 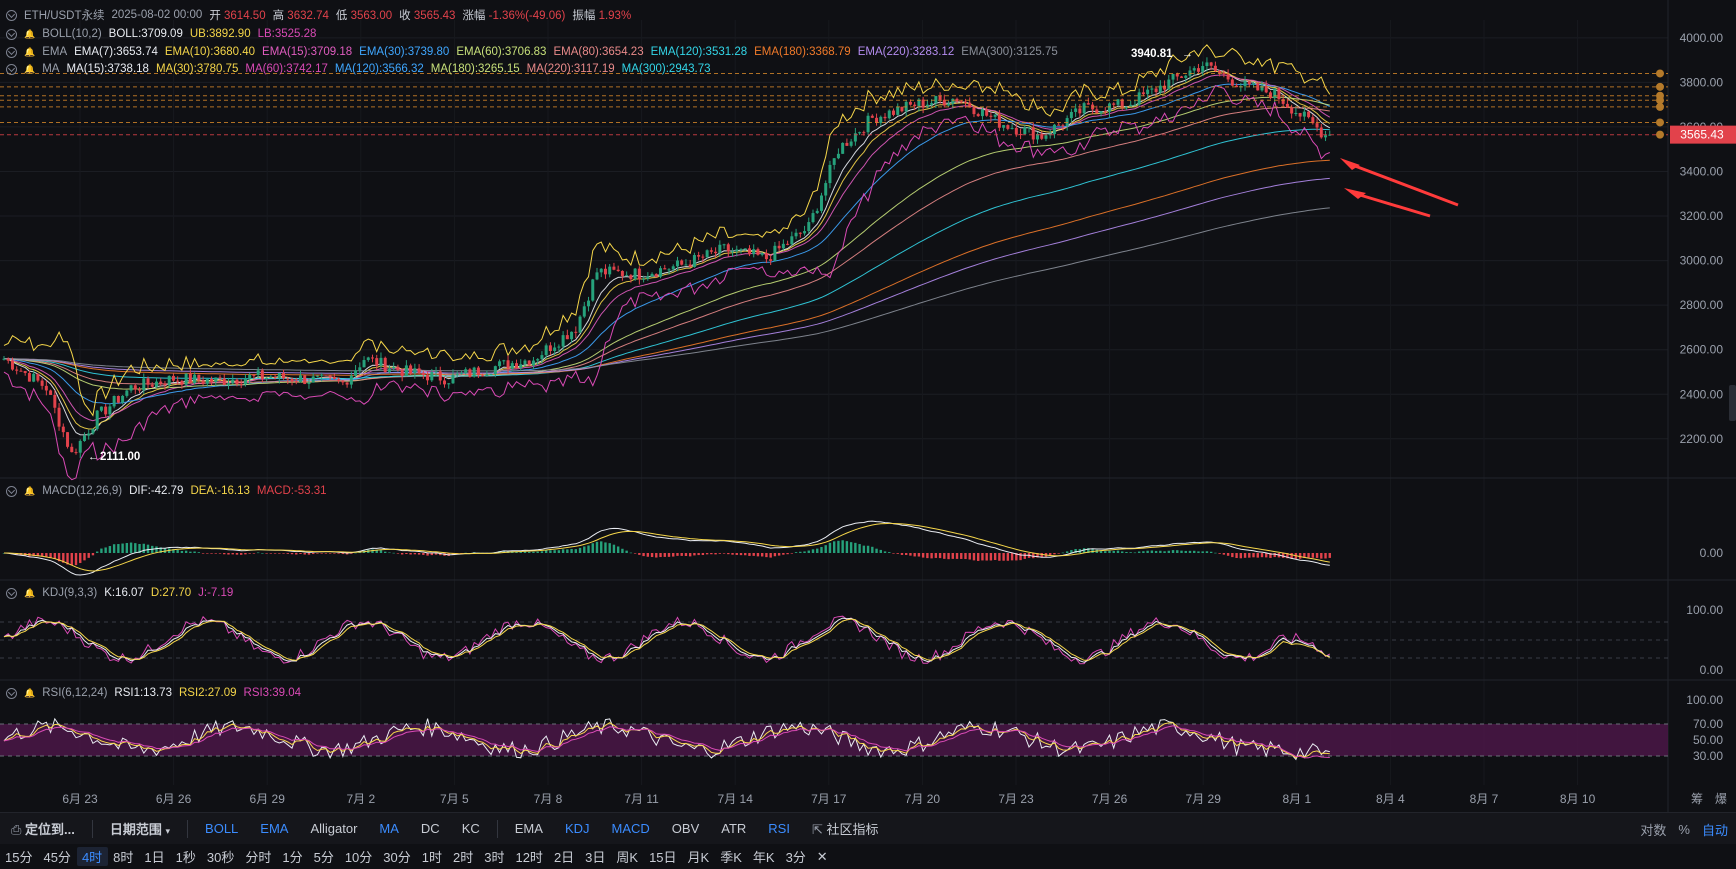 What do you see at coordinates (92, 856) in the screenshot?
I see `interval-2-button: 4时` at bounding box center [92, 856].